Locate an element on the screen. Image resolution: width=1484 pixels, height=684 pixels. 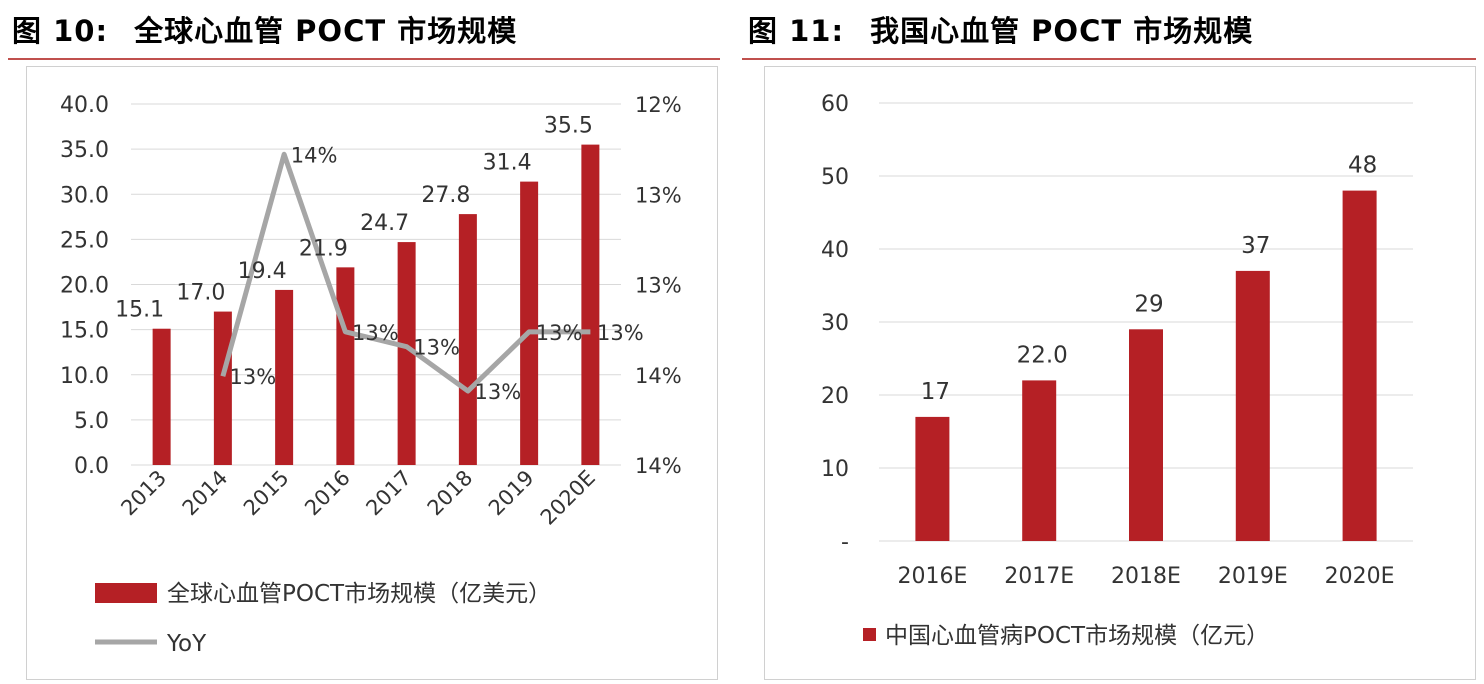
bar-value-label: 21.9 is located at coordinates (323, 248).